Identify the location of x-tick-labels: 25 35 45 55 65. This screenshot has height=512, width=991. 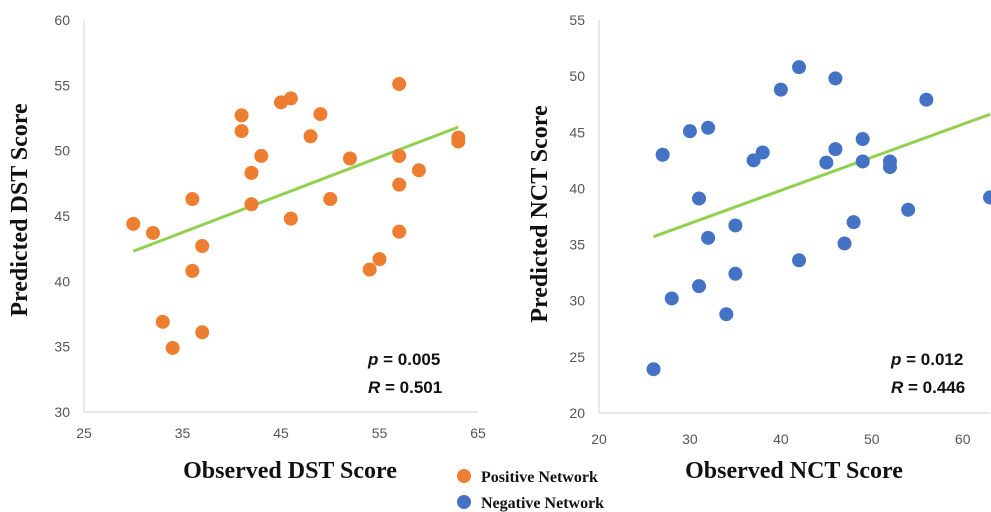
(281, 433).